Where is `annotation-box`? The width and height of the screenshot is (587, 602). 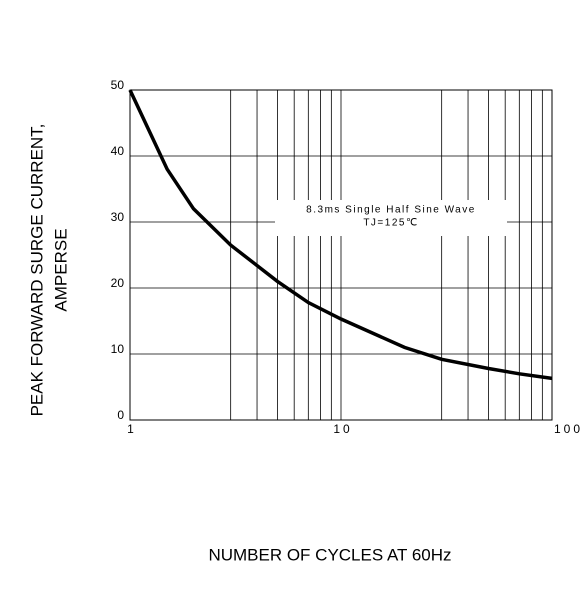
annotation-box is located at coordinates (391, 218).